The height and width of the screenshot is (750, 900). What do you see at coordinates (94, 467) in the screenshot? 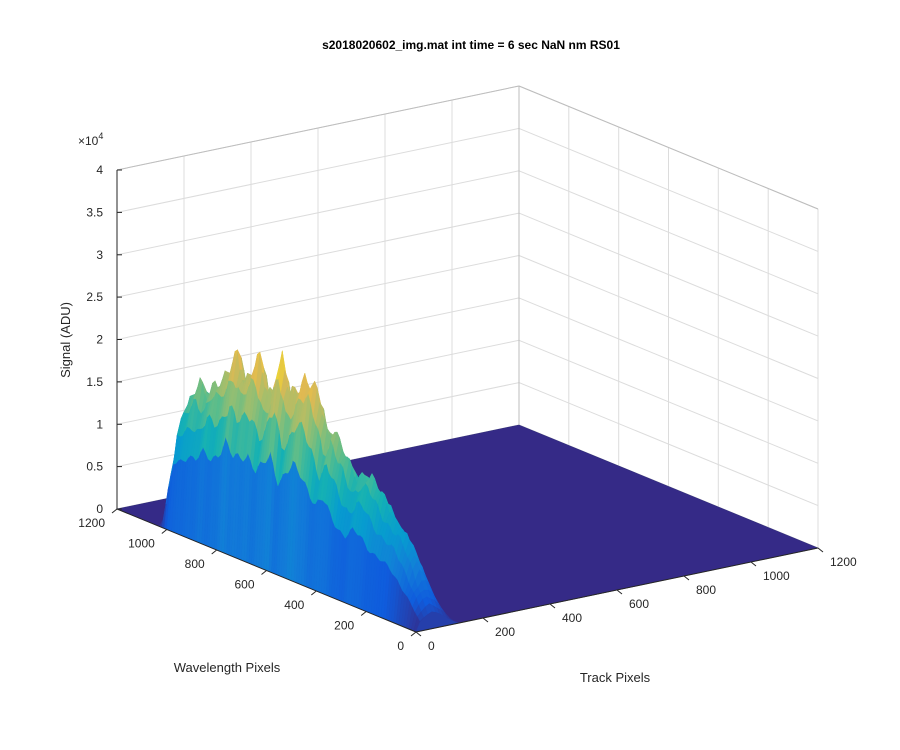
I see `z-tick-label: 0.5` at bounding box center [94, 467].